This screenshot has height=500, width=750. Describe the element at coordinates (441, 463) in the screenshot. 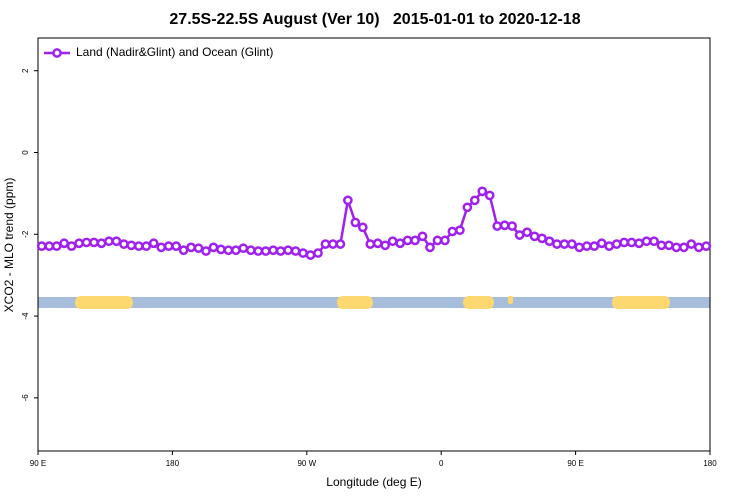

I see `x-tick-label: 0` at that location.